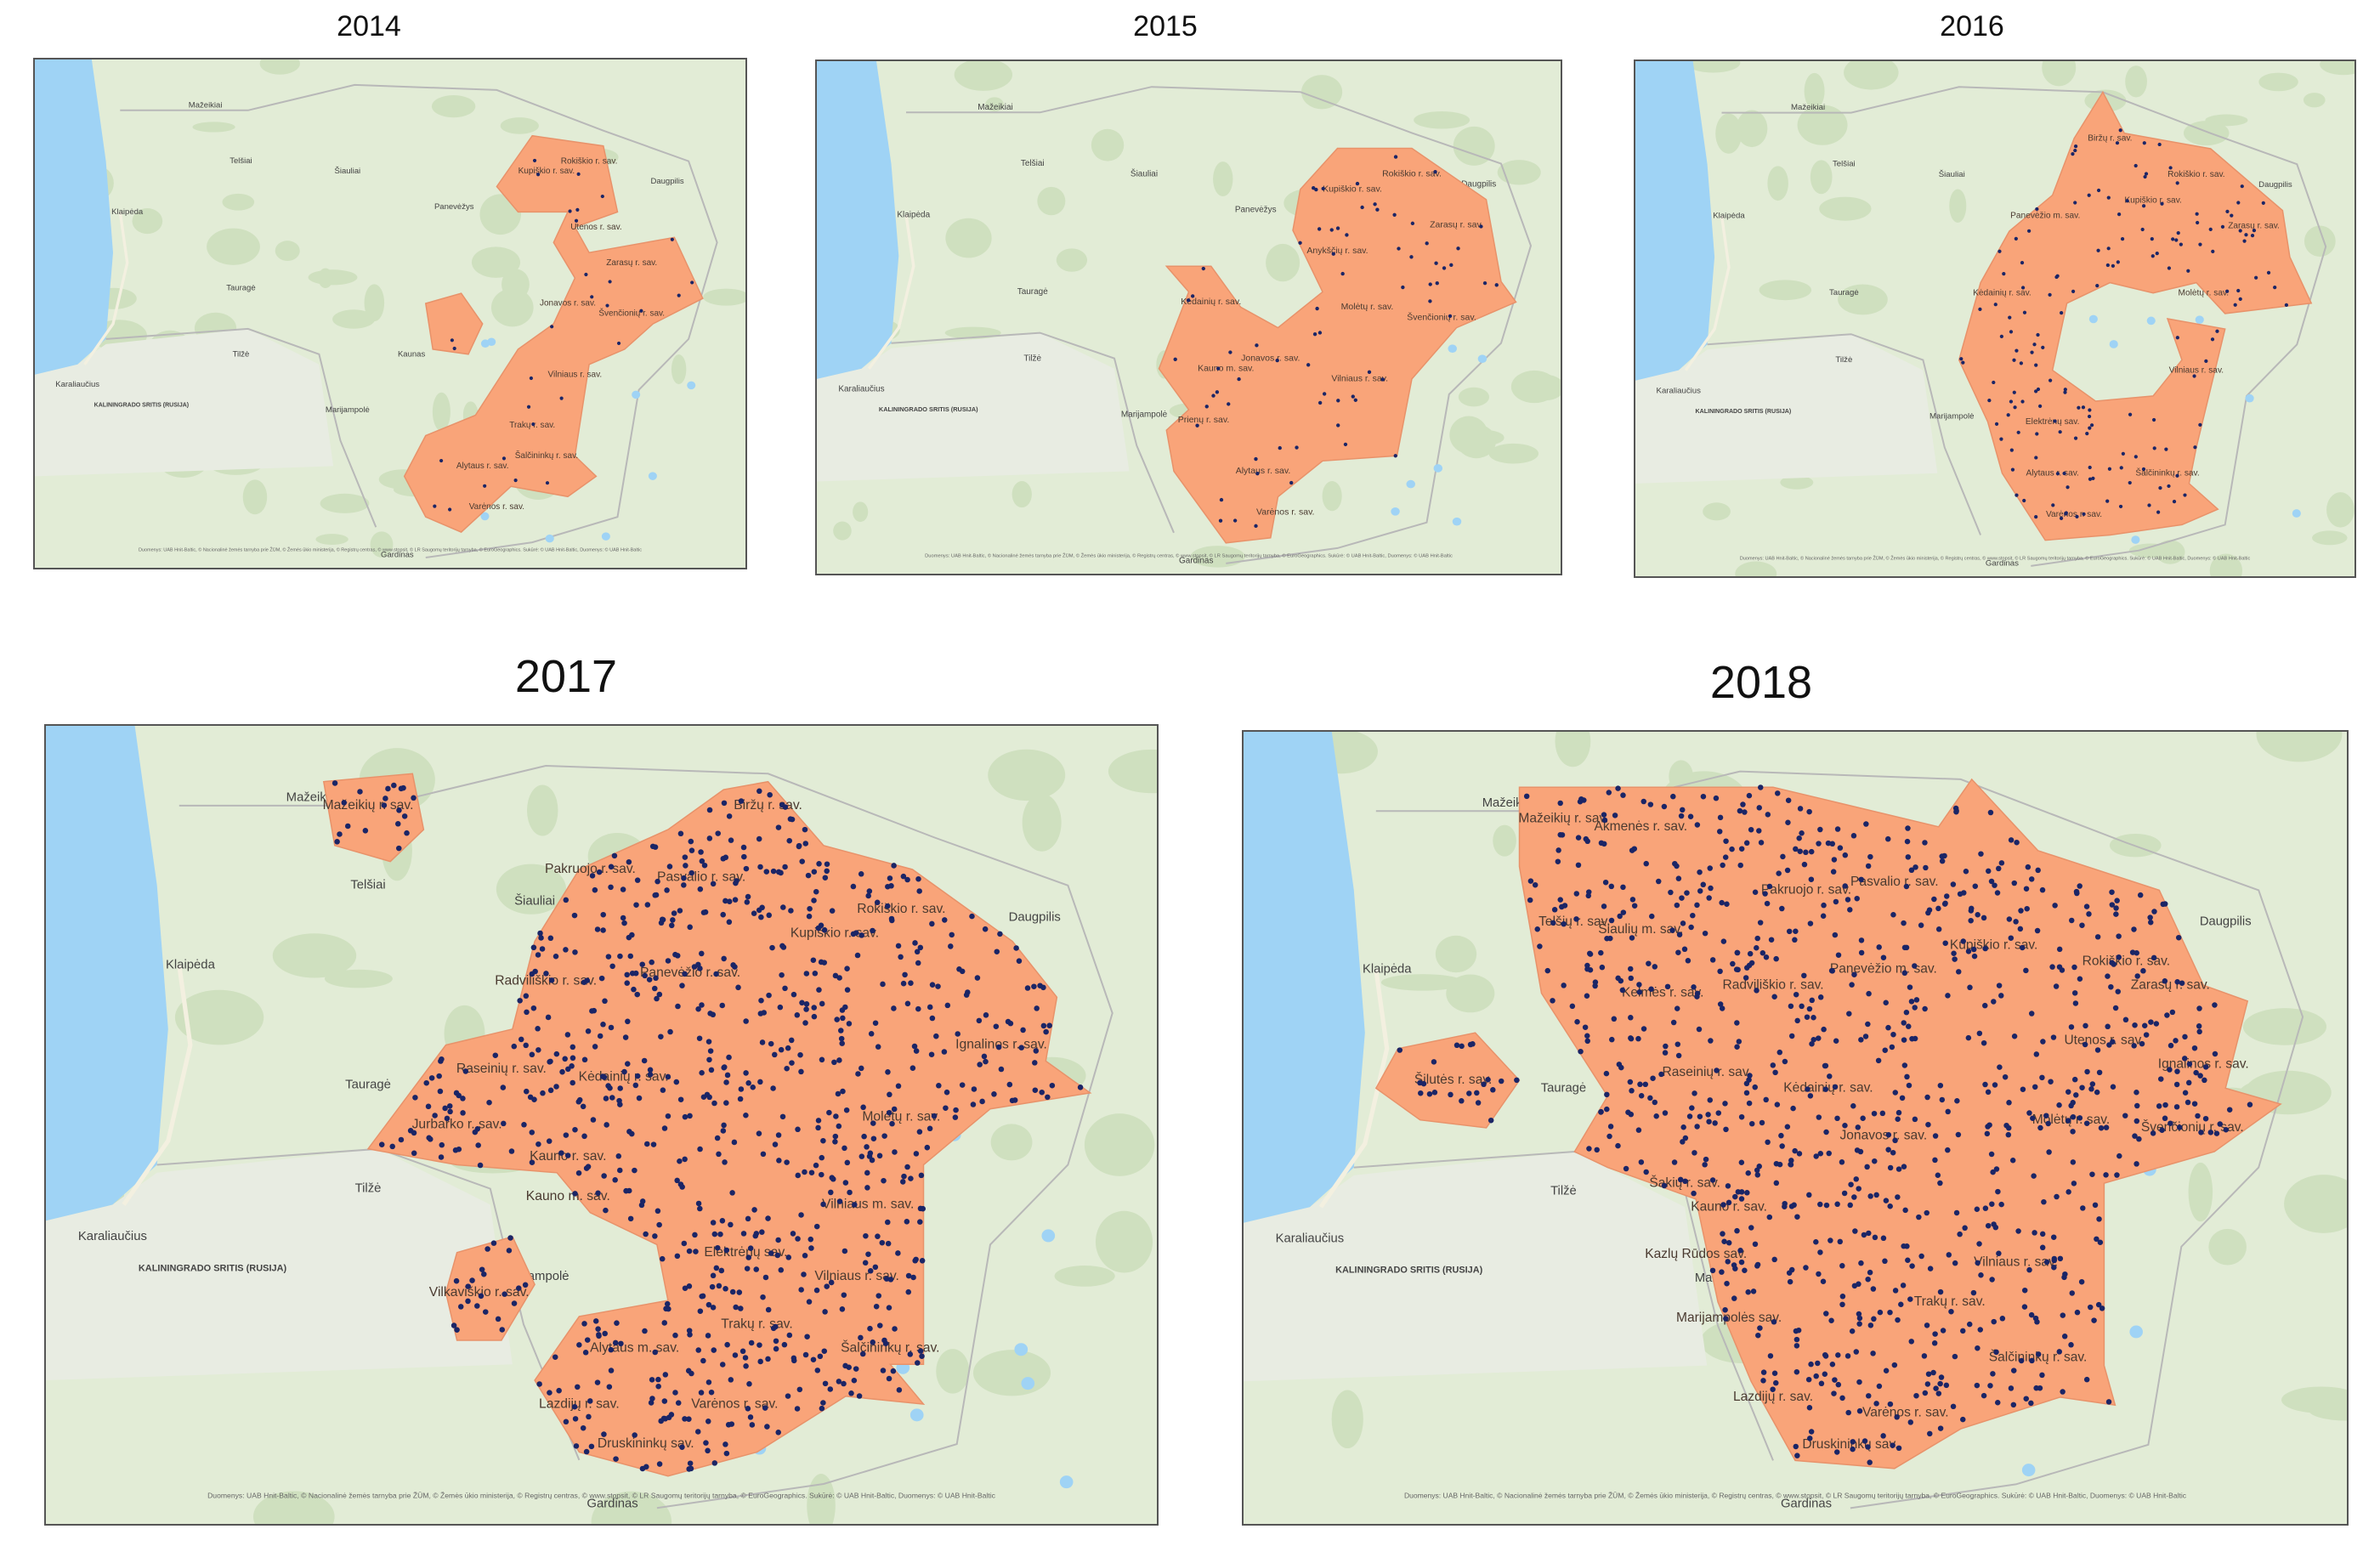  I want to click on map-title: 2016, so click(1972, 25).